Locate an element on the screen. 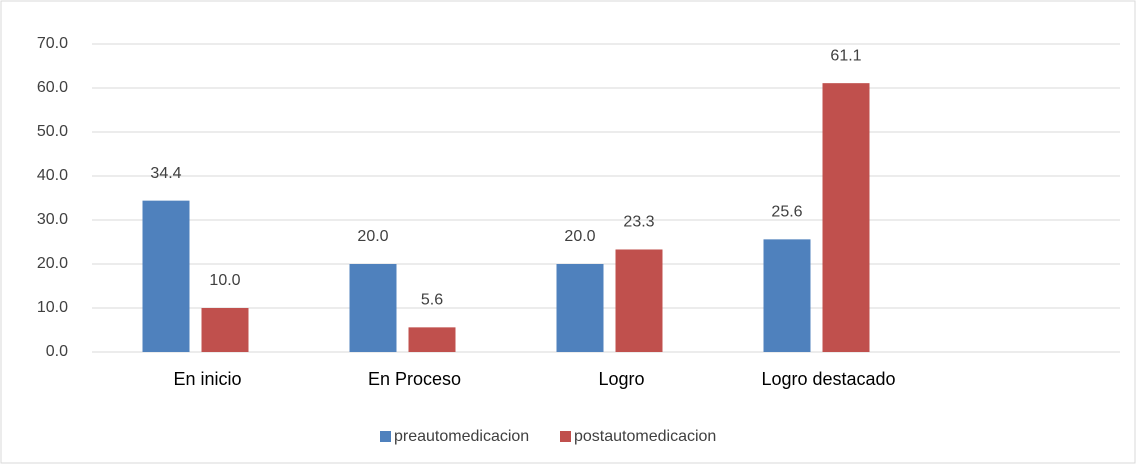 Image resolution: width=1137 pixels, height=465 pixels. y-tick-label: 0.0 is located at coordinates (57, 351).